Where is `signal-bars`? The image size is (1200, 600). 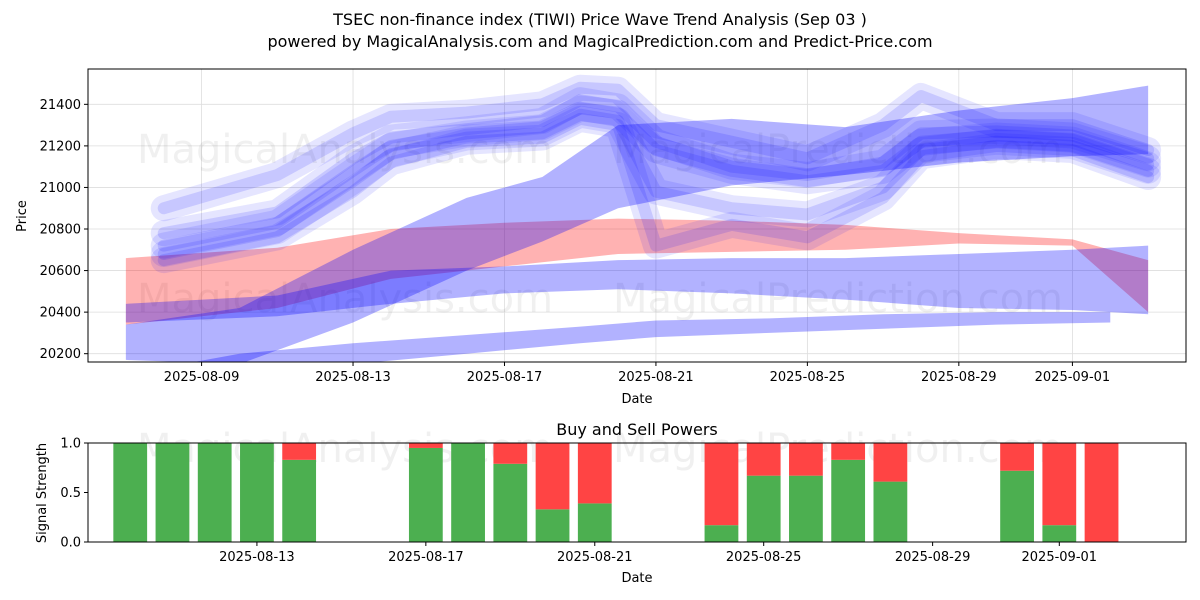
signal-bars is located at coordinates (616, 492).